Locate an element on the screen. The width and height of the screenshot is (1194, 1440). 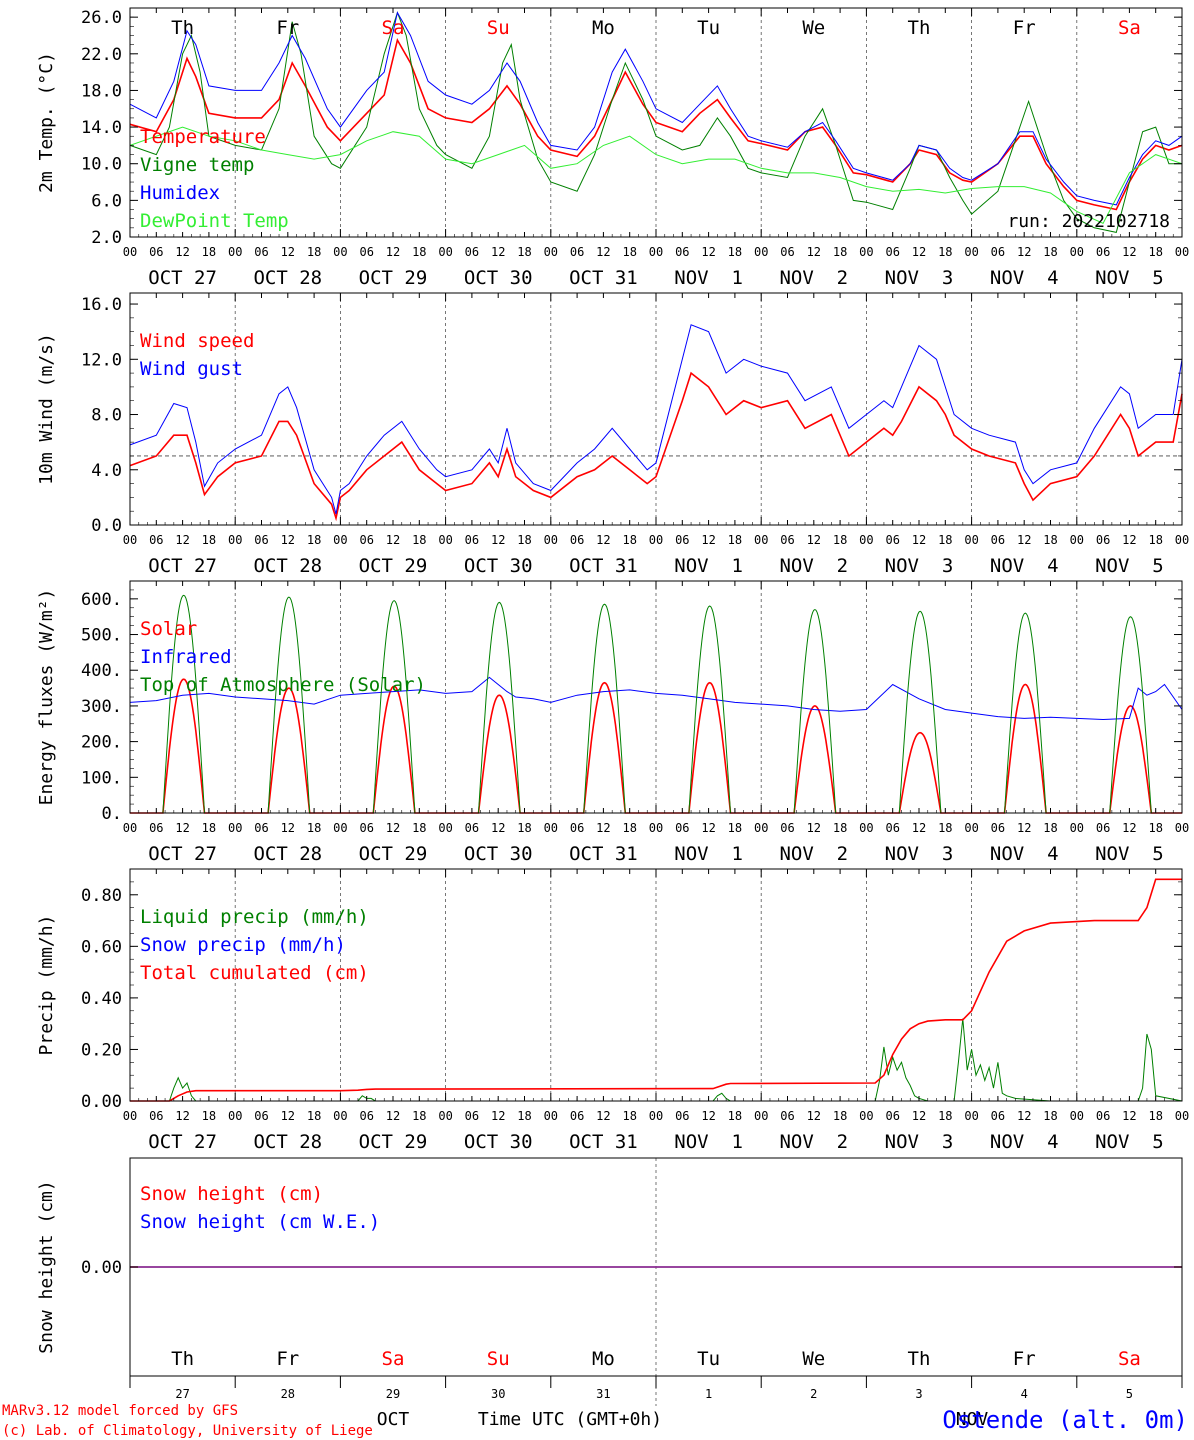
y-tick-label: 600. is located at coordinates (101, 600).